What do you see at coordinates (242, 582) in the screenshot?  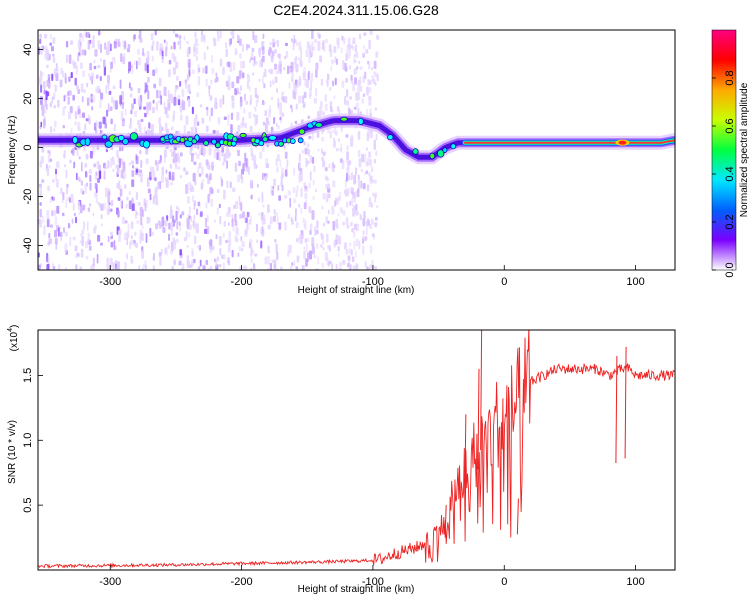 I see `x-tick-label: -200` at bounding box center [242, 582].